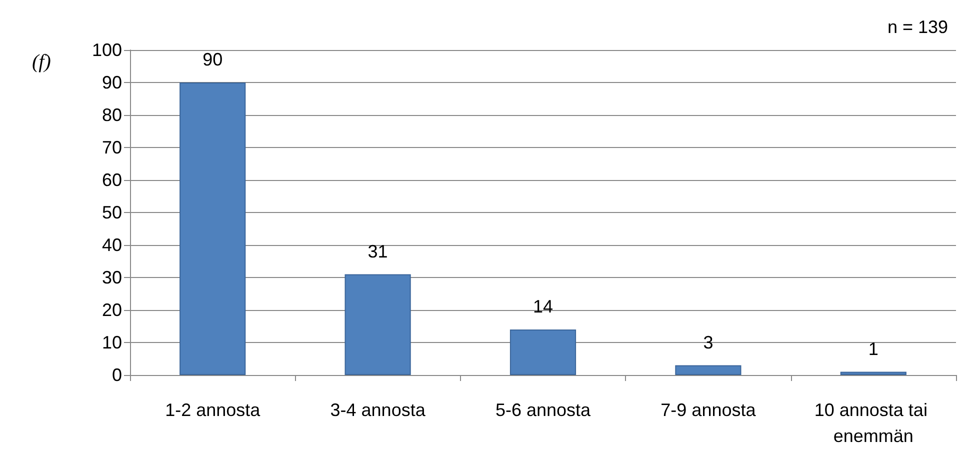 The width and height of the screenshot is (960, 457). Describe the element at coordinates (112, 180) in the screenshot. I see `y-tick-label: 60` at that location.